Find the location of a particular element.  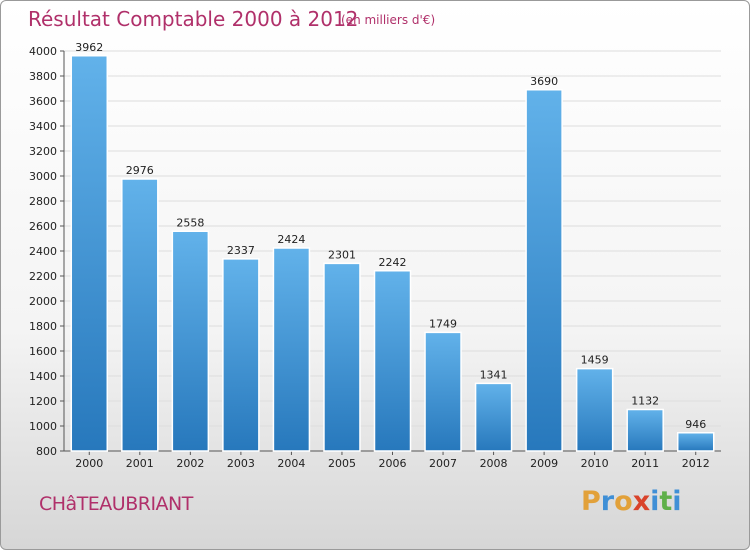

value-label-2010: 1459 is located at coordinates (595, 360).